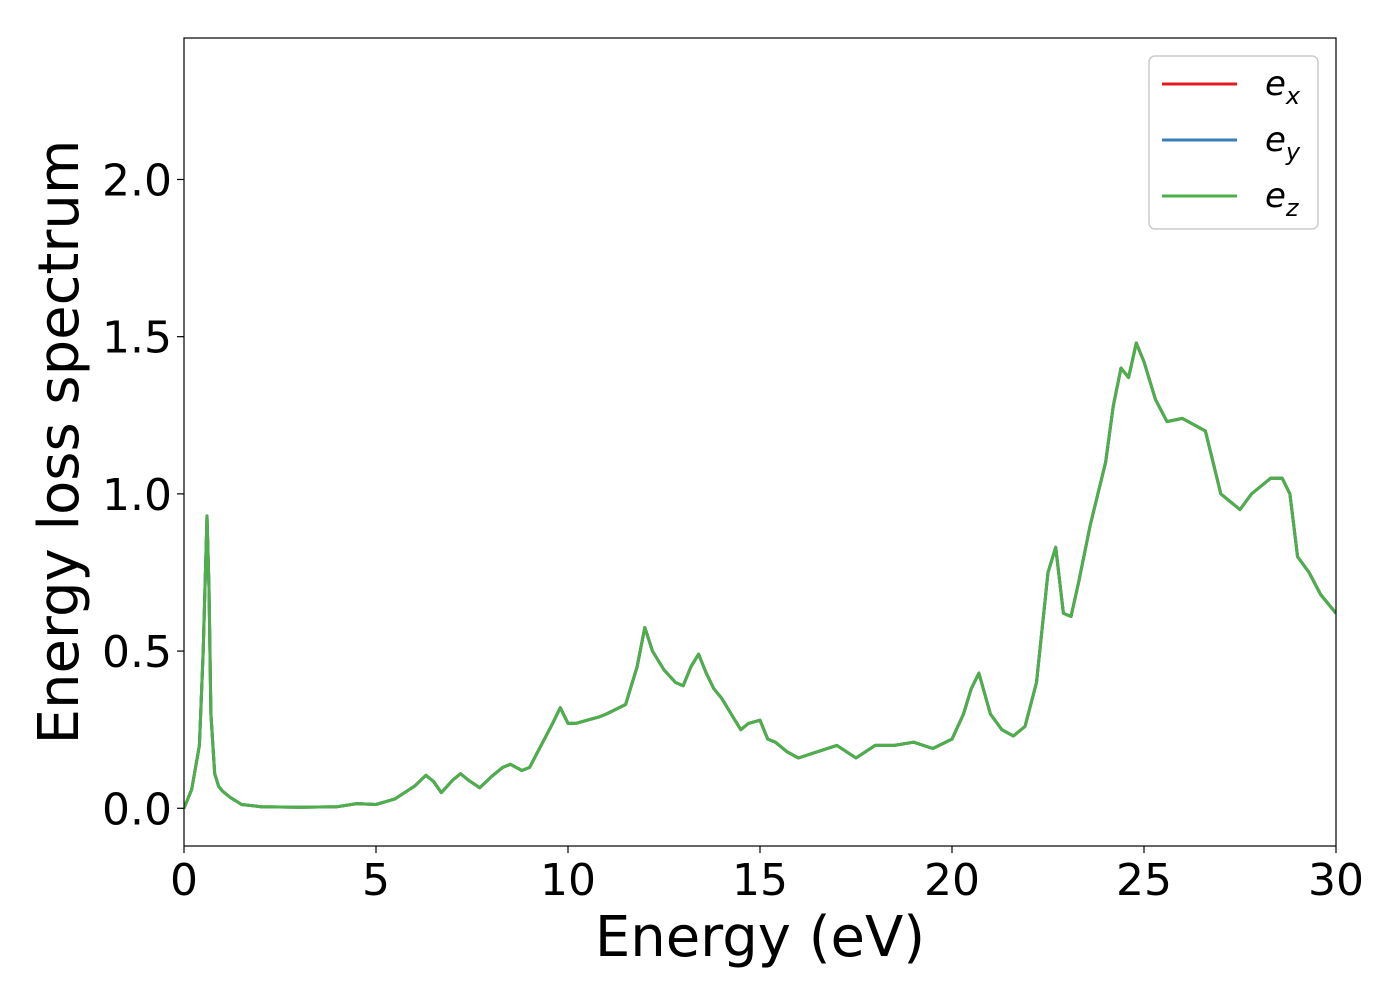 The width and height of the screenshot is (1400, 1000). I want to click on x-tick-label: 30, so click(1336, 880).